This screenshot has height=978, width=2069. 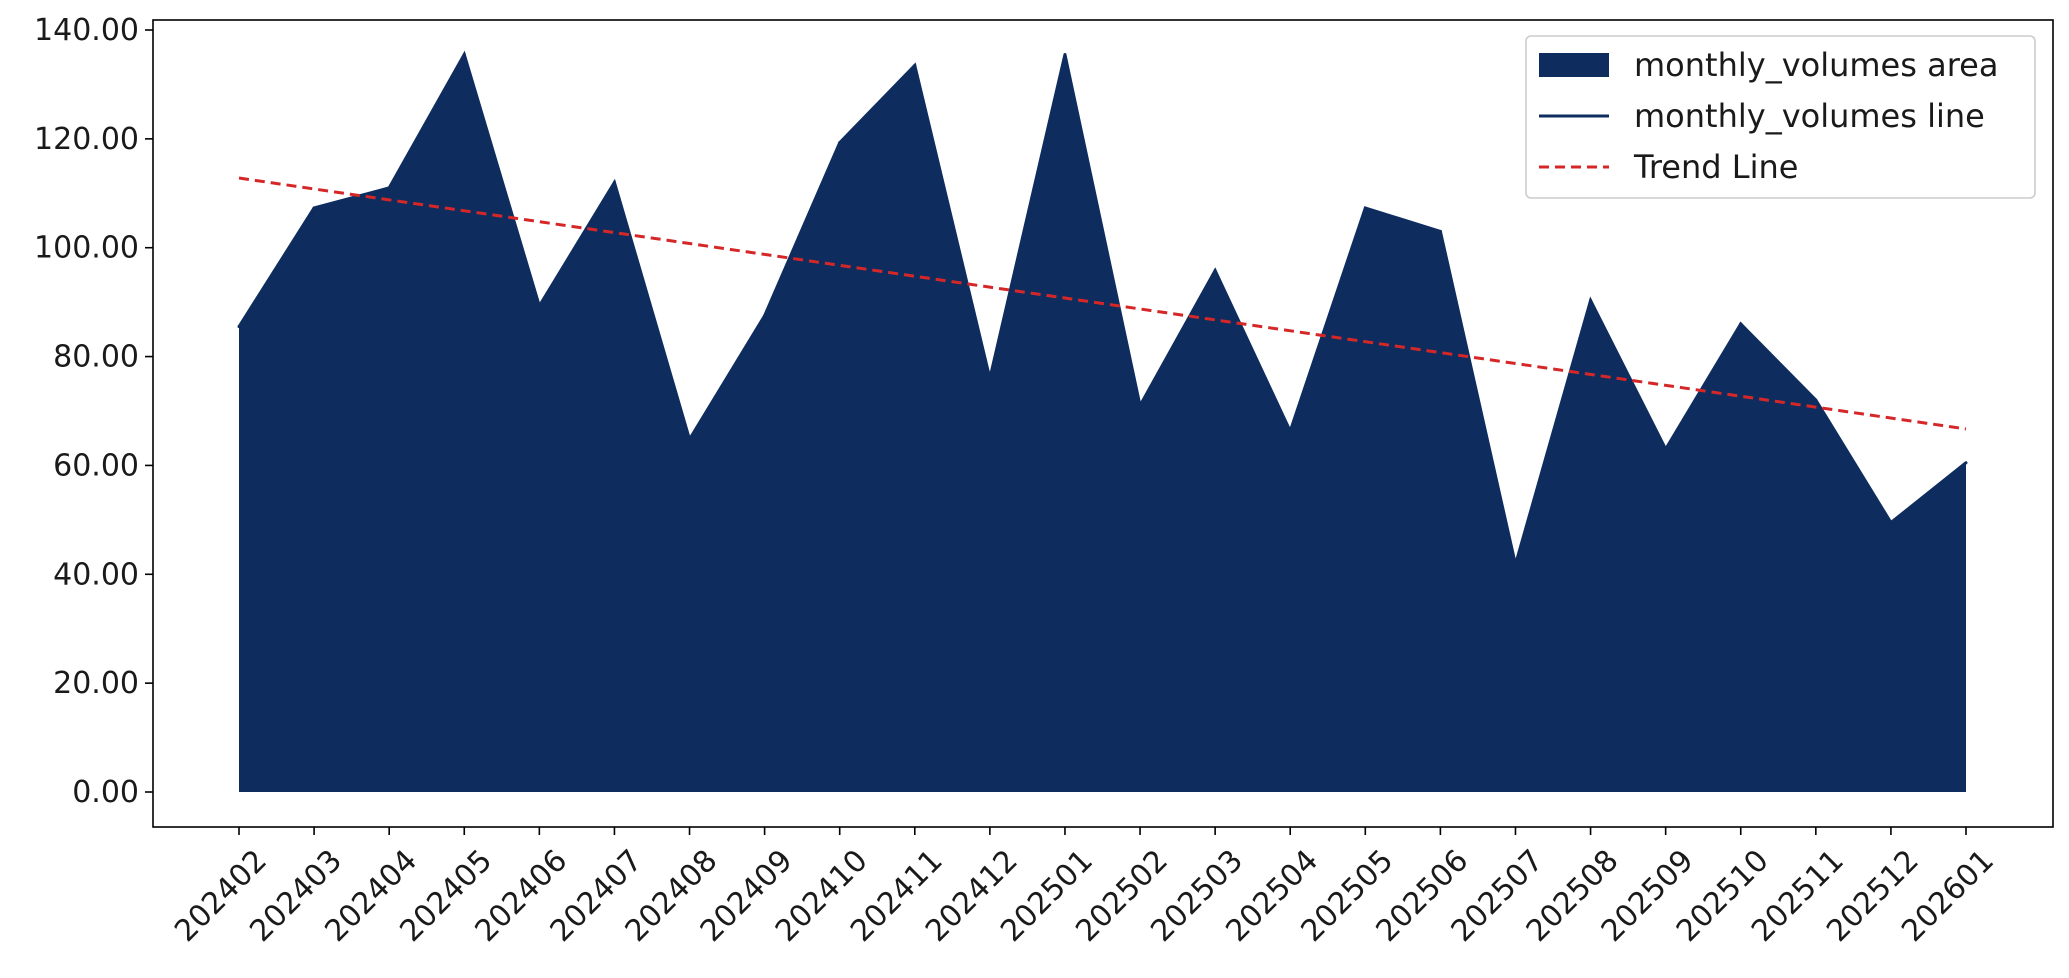 I want to click on legend-swatch-area, so click(x=1574, y=65).